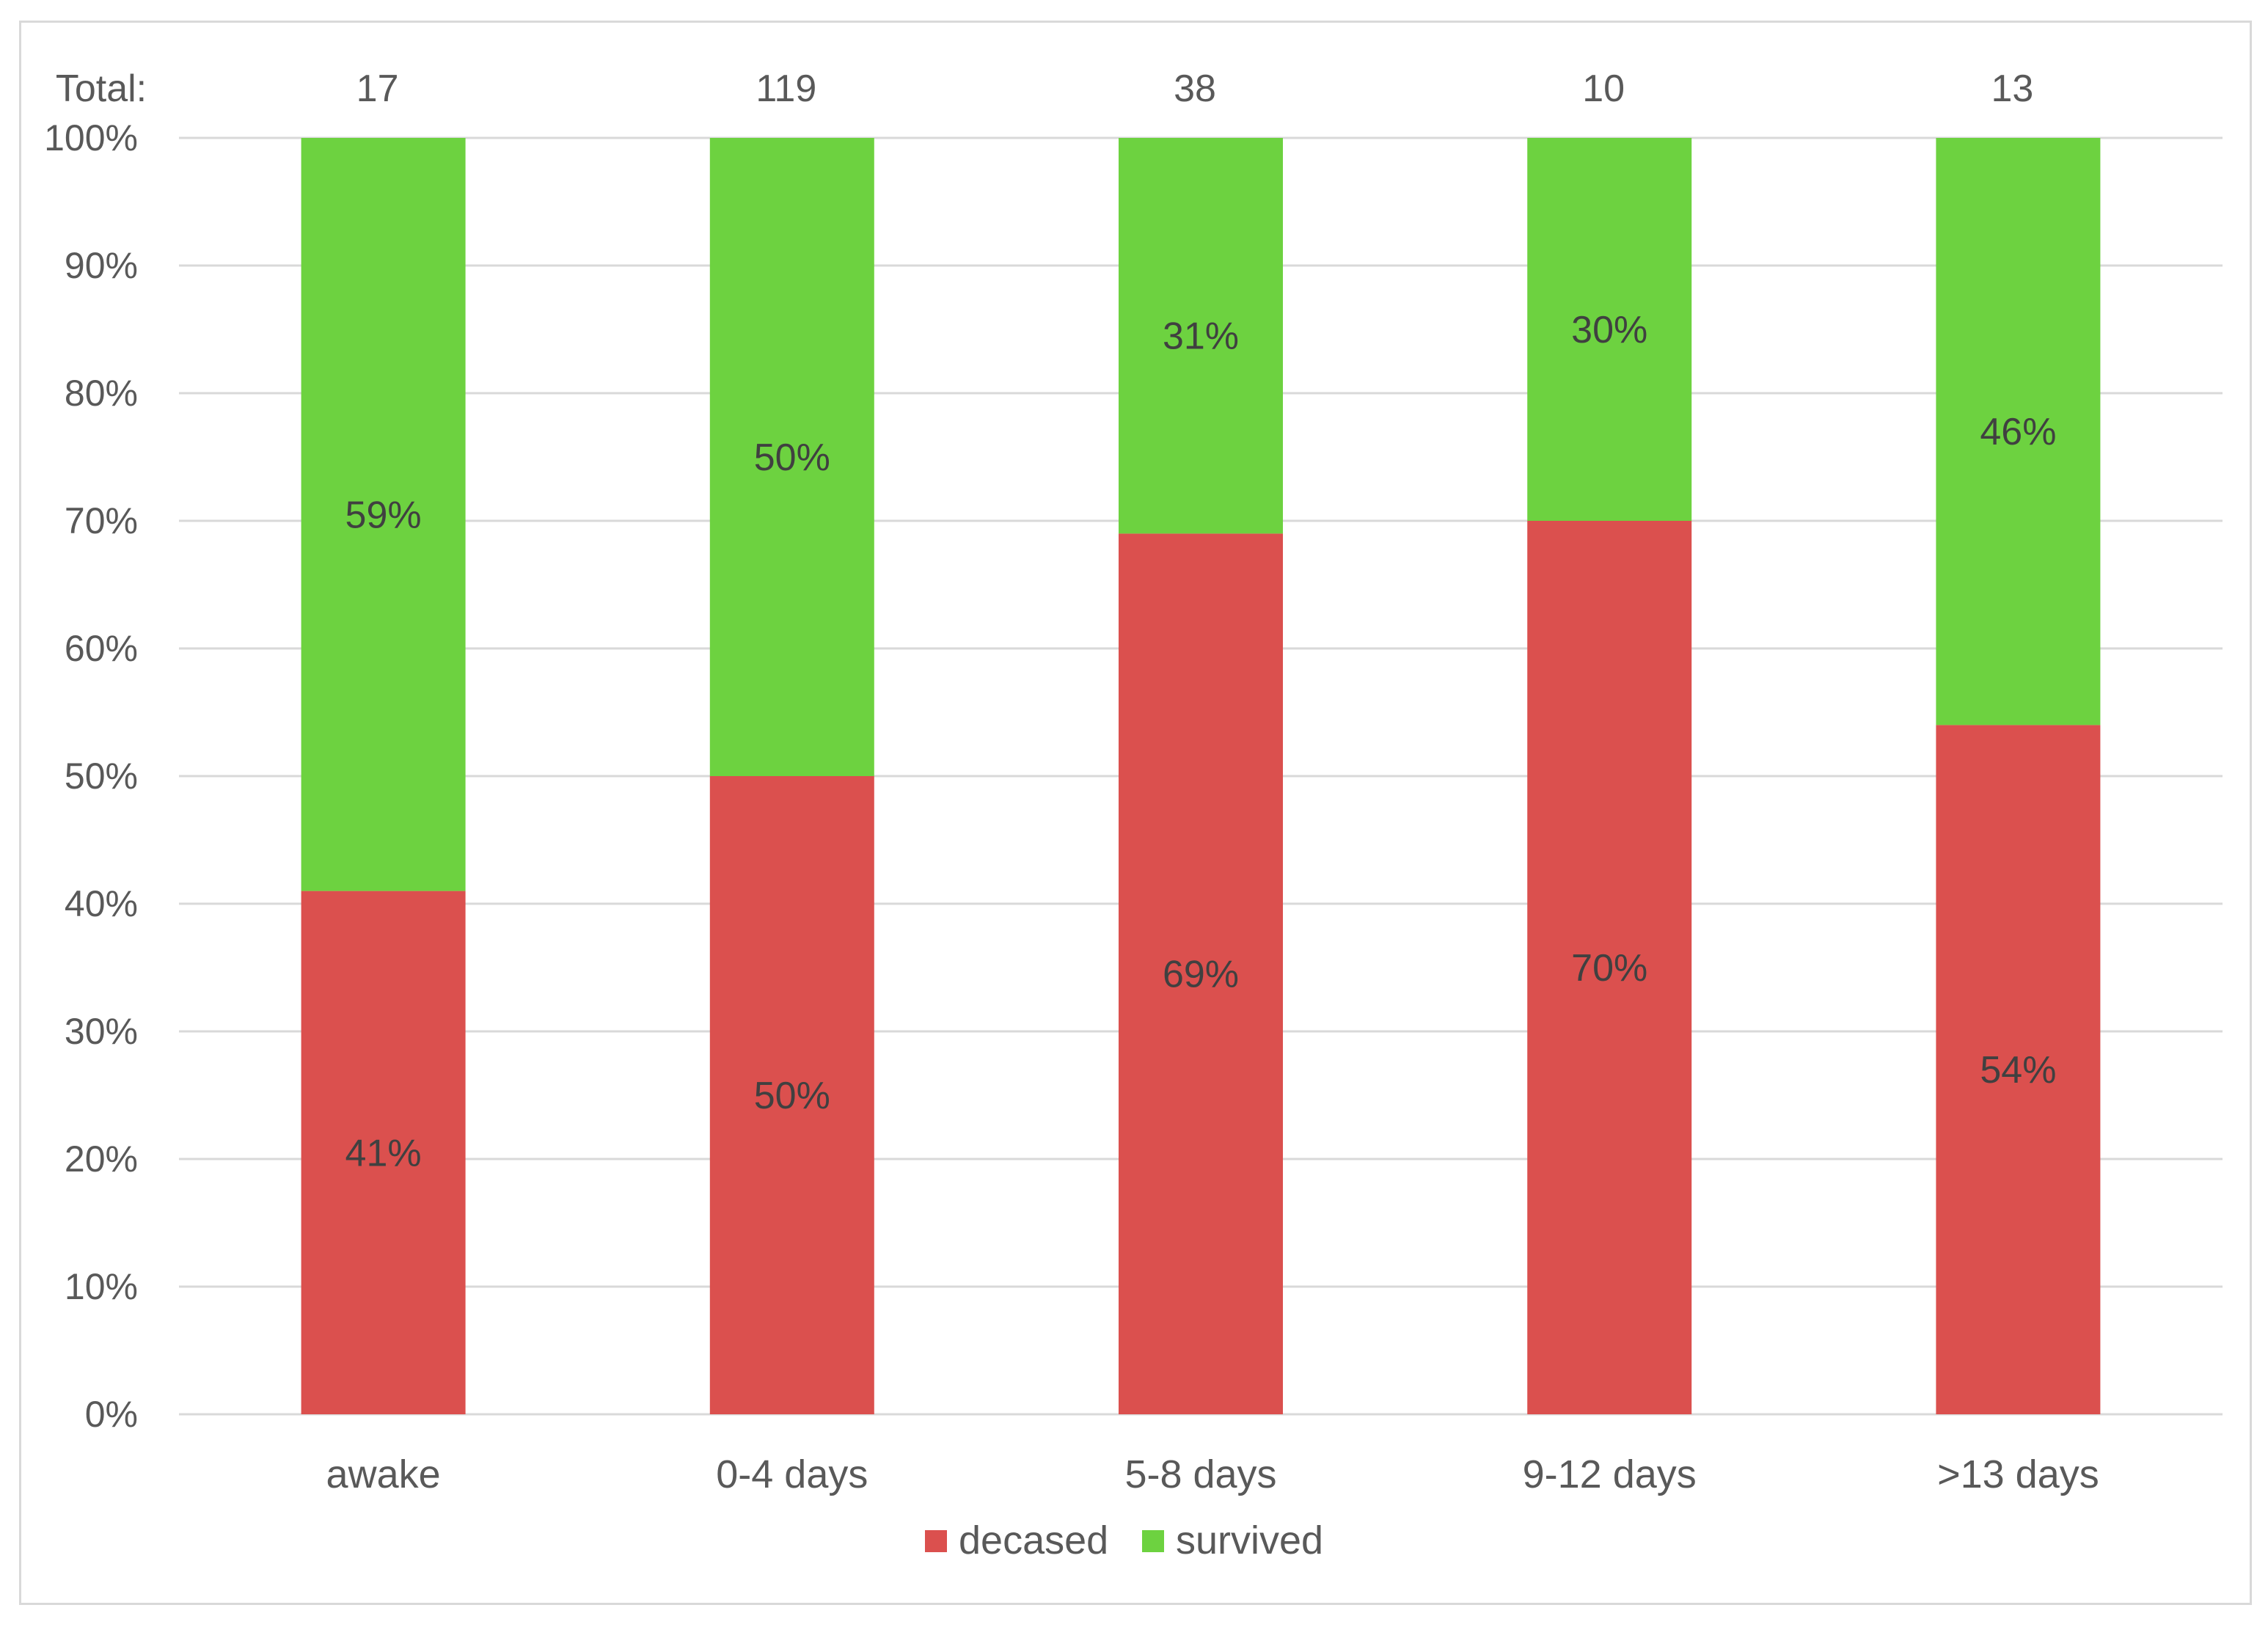 Image resolution: width=2268 pixels, height=1627 pixels. Describe the element at coordinates (2018, 1474) in the screenshot. I see `x-category-label: >13 days` at that location.